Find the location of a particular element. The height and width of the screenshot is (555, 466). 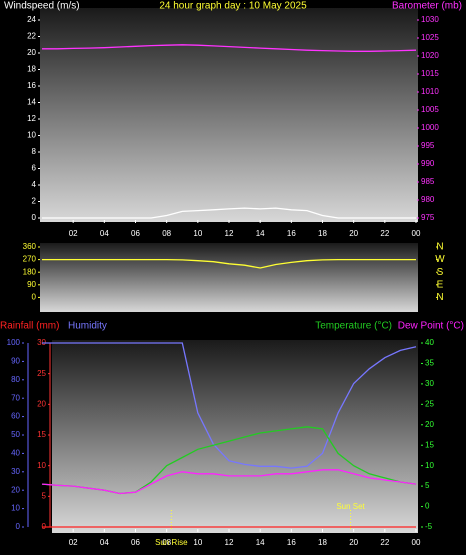

y2-tick-label: 30 is located at coordinates (429, 383).